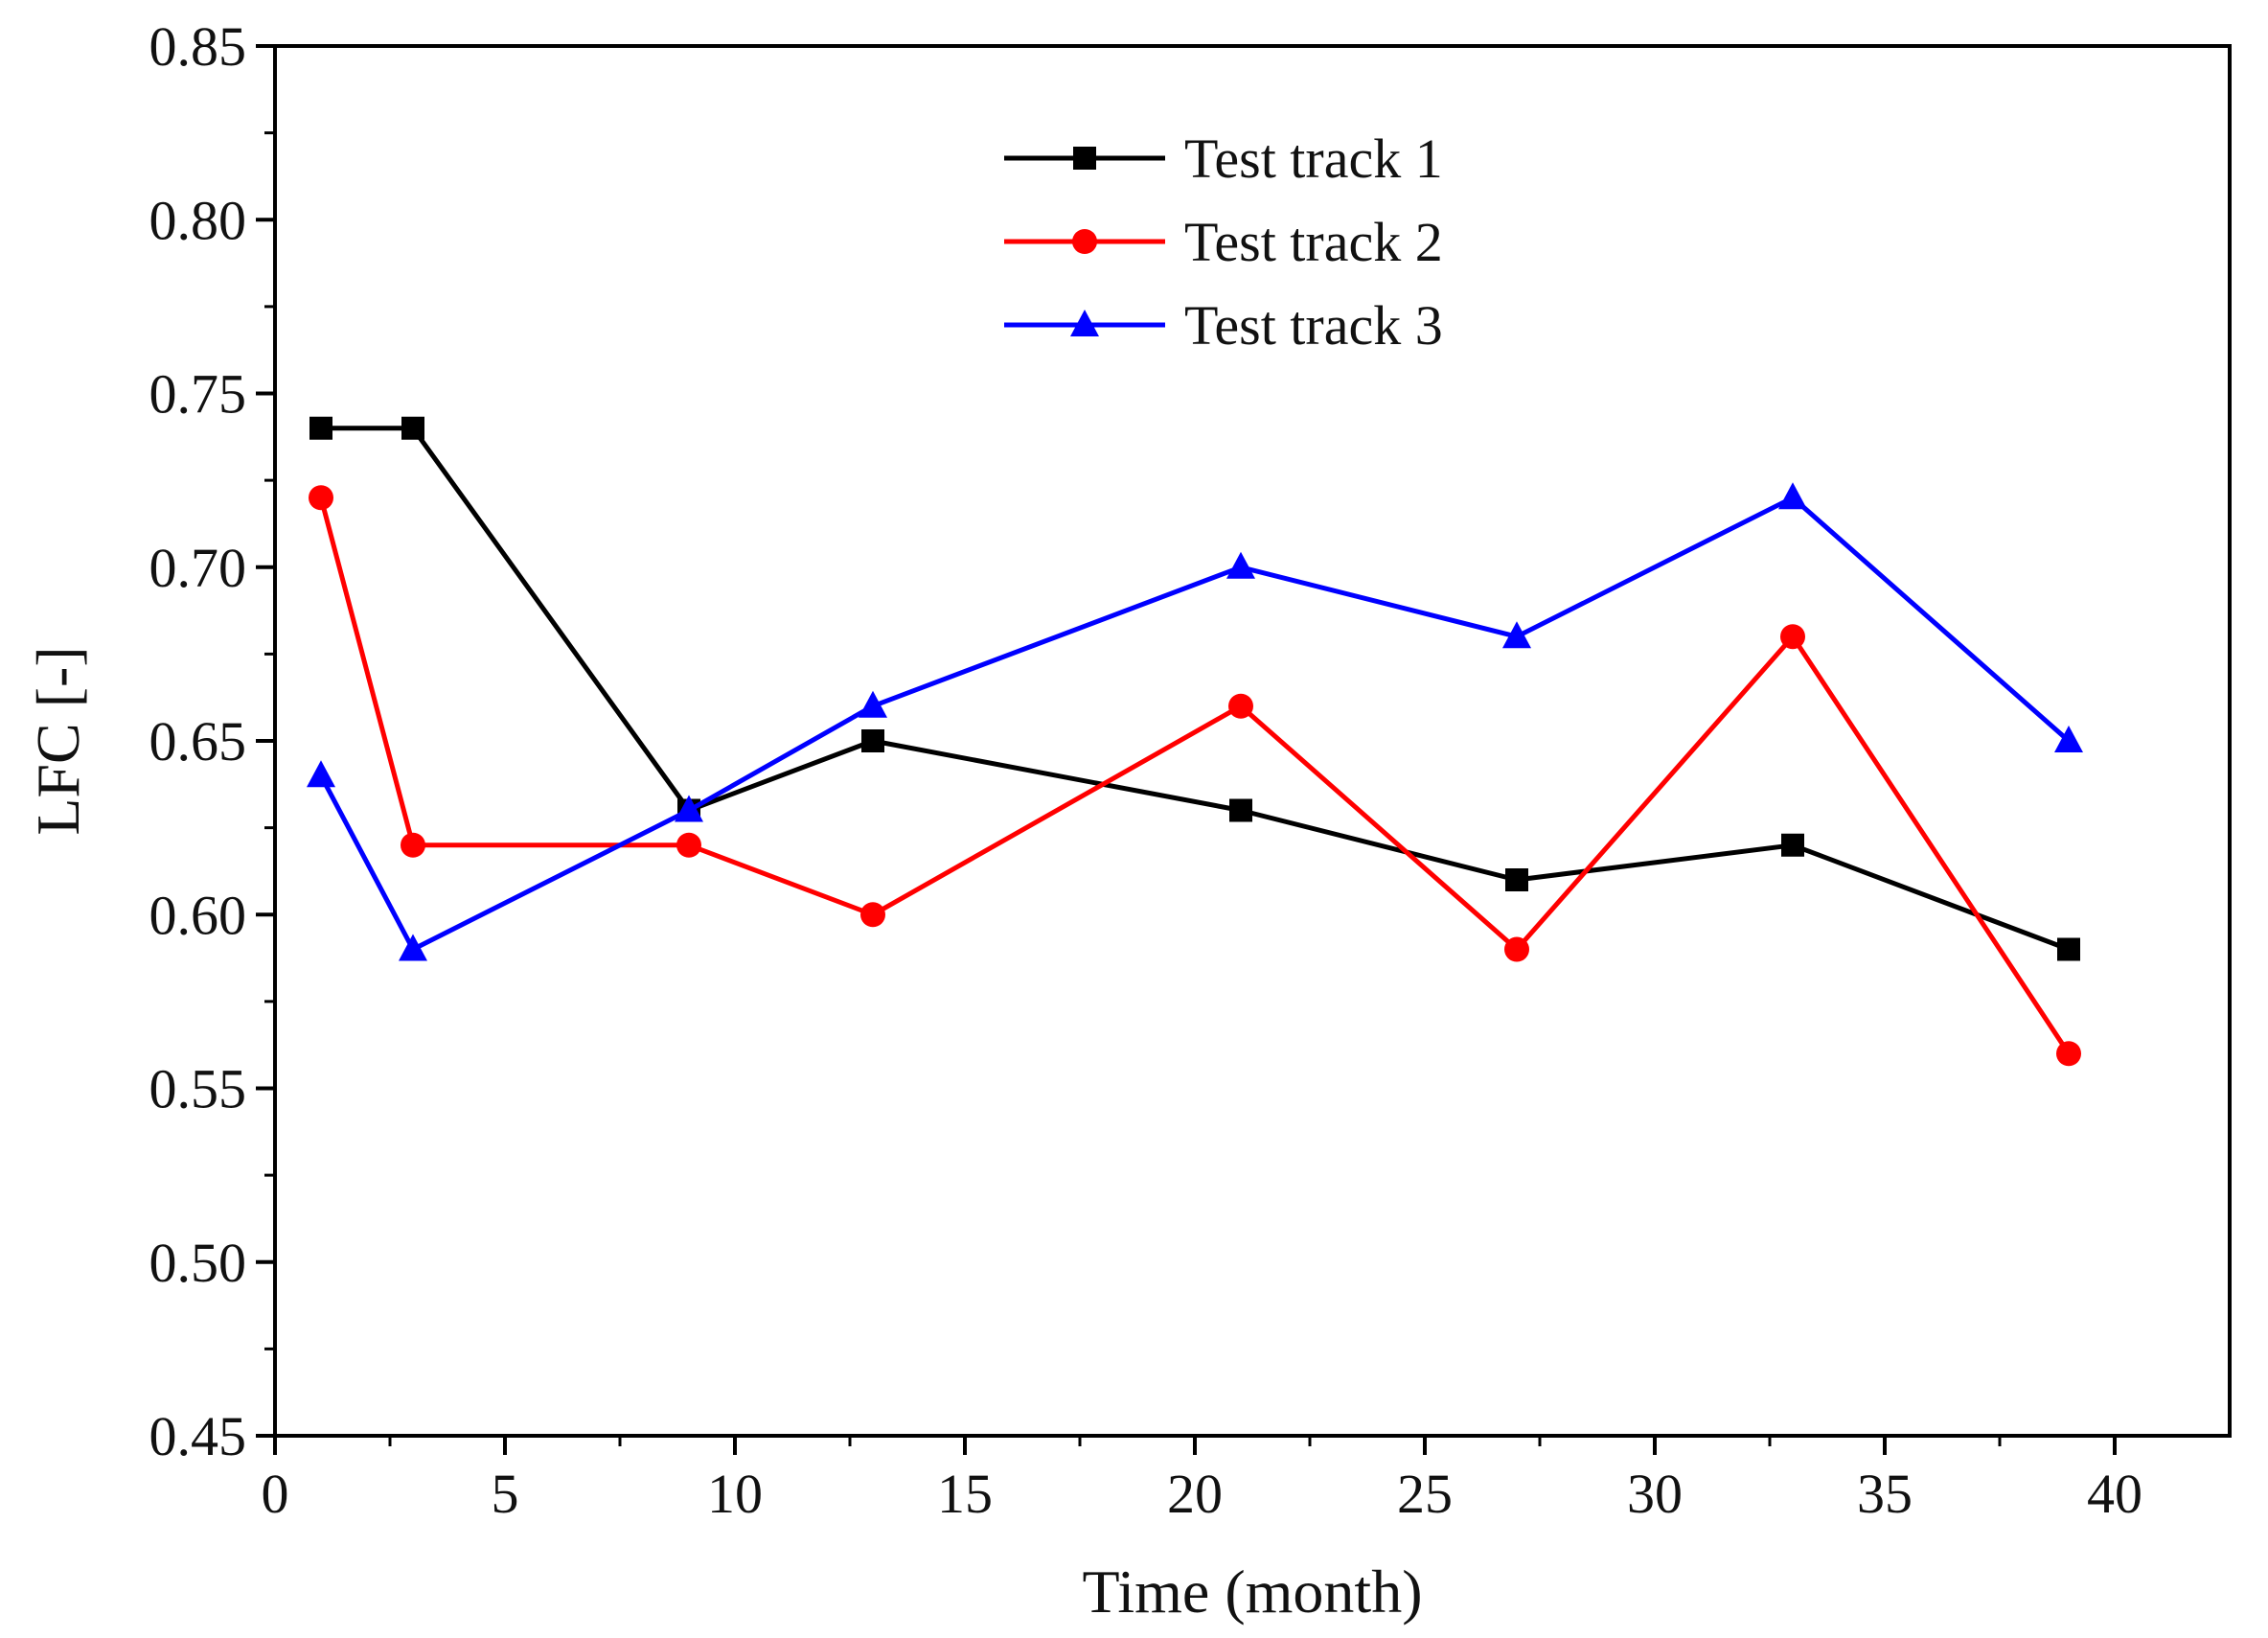 The width and height of the screenshot is (2268, 1638). Describe the element at coordinates (735, 1494) in the screenshot. I see `x-tick-label: 10` at that location.